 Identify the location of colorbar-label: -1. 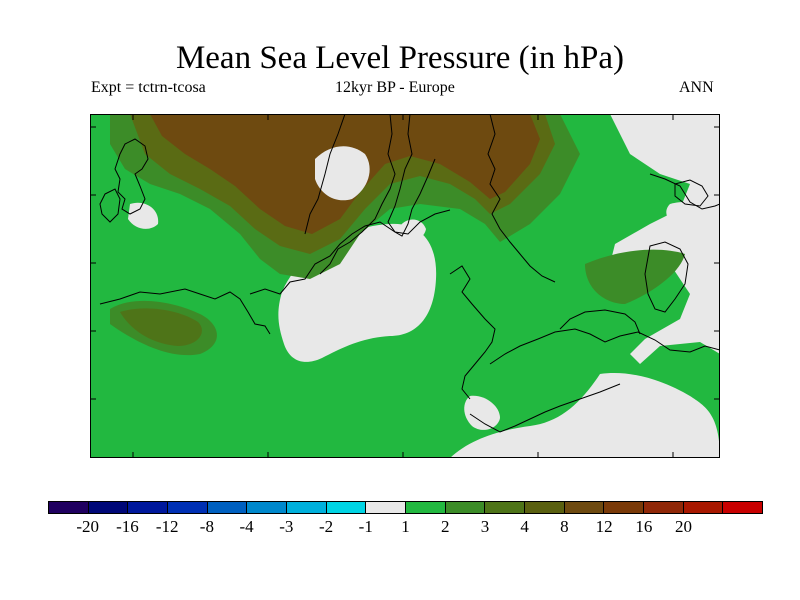
(365, 526).